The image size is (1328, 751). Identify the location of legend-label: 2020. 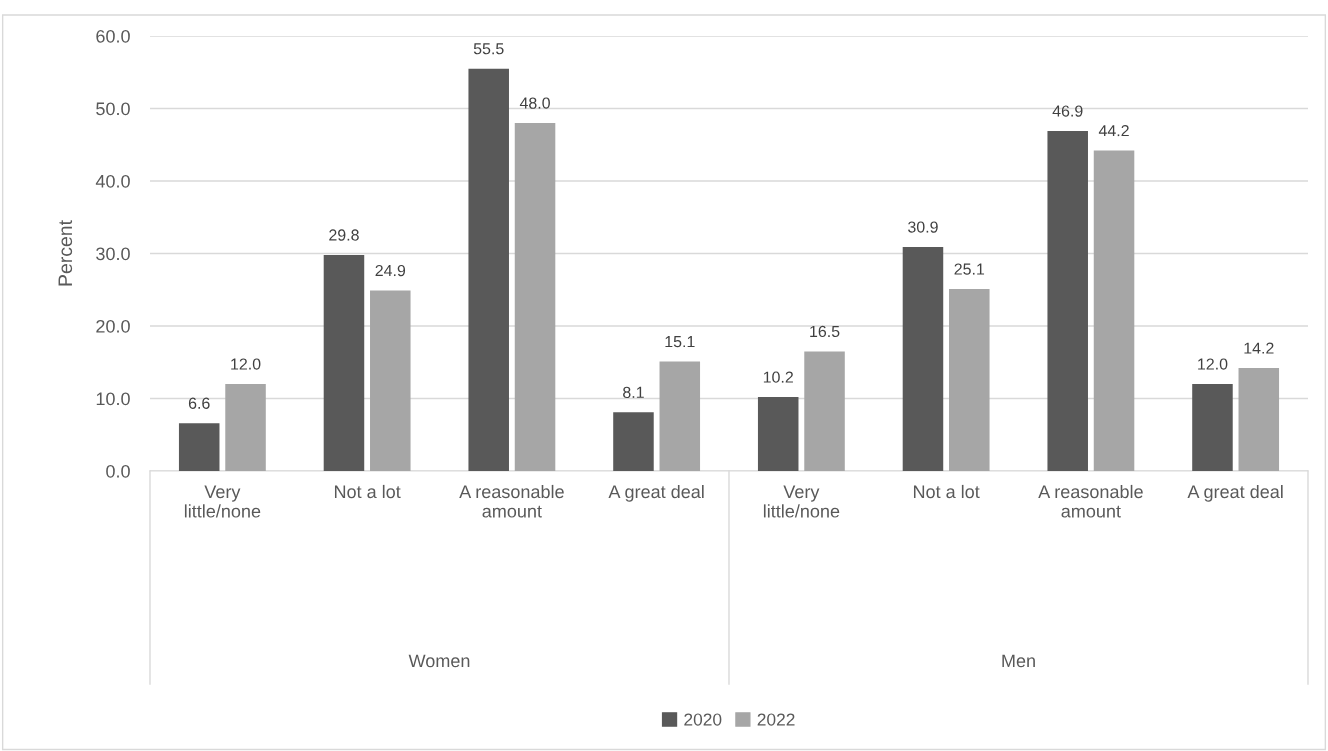
(703, 719).